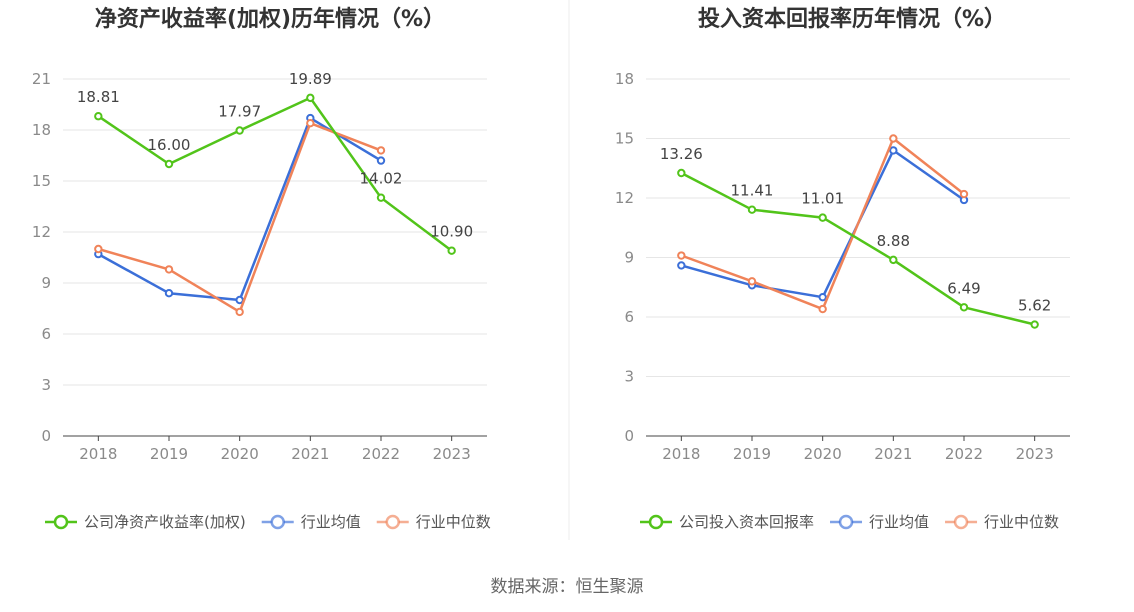  I want to click on legend-item-company: 公司净资产收益率(加权), so click(145, 522).